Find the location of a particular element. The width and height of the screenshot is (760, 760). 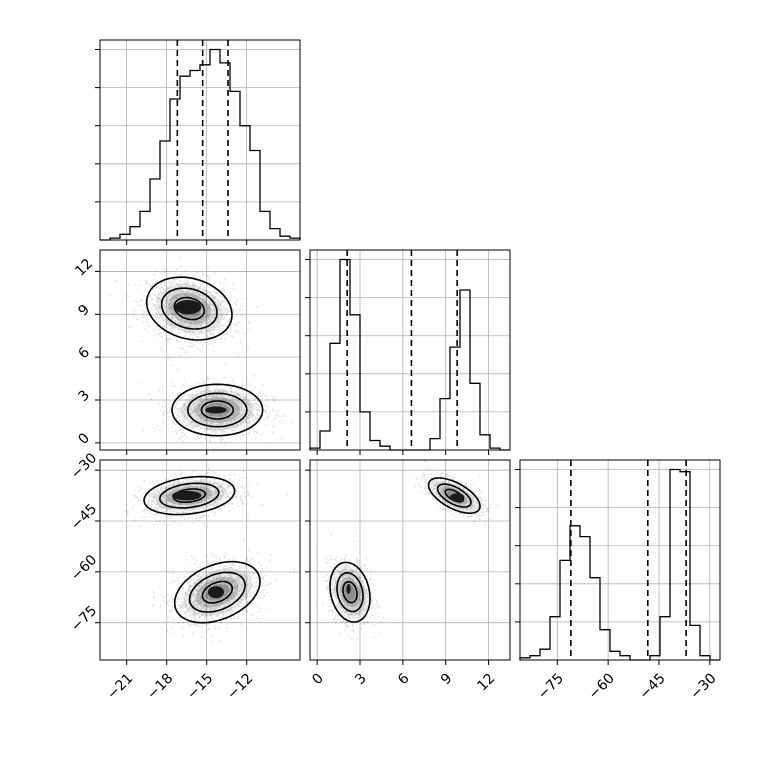

pair-0-1-content is located at coordinates (201, 353).